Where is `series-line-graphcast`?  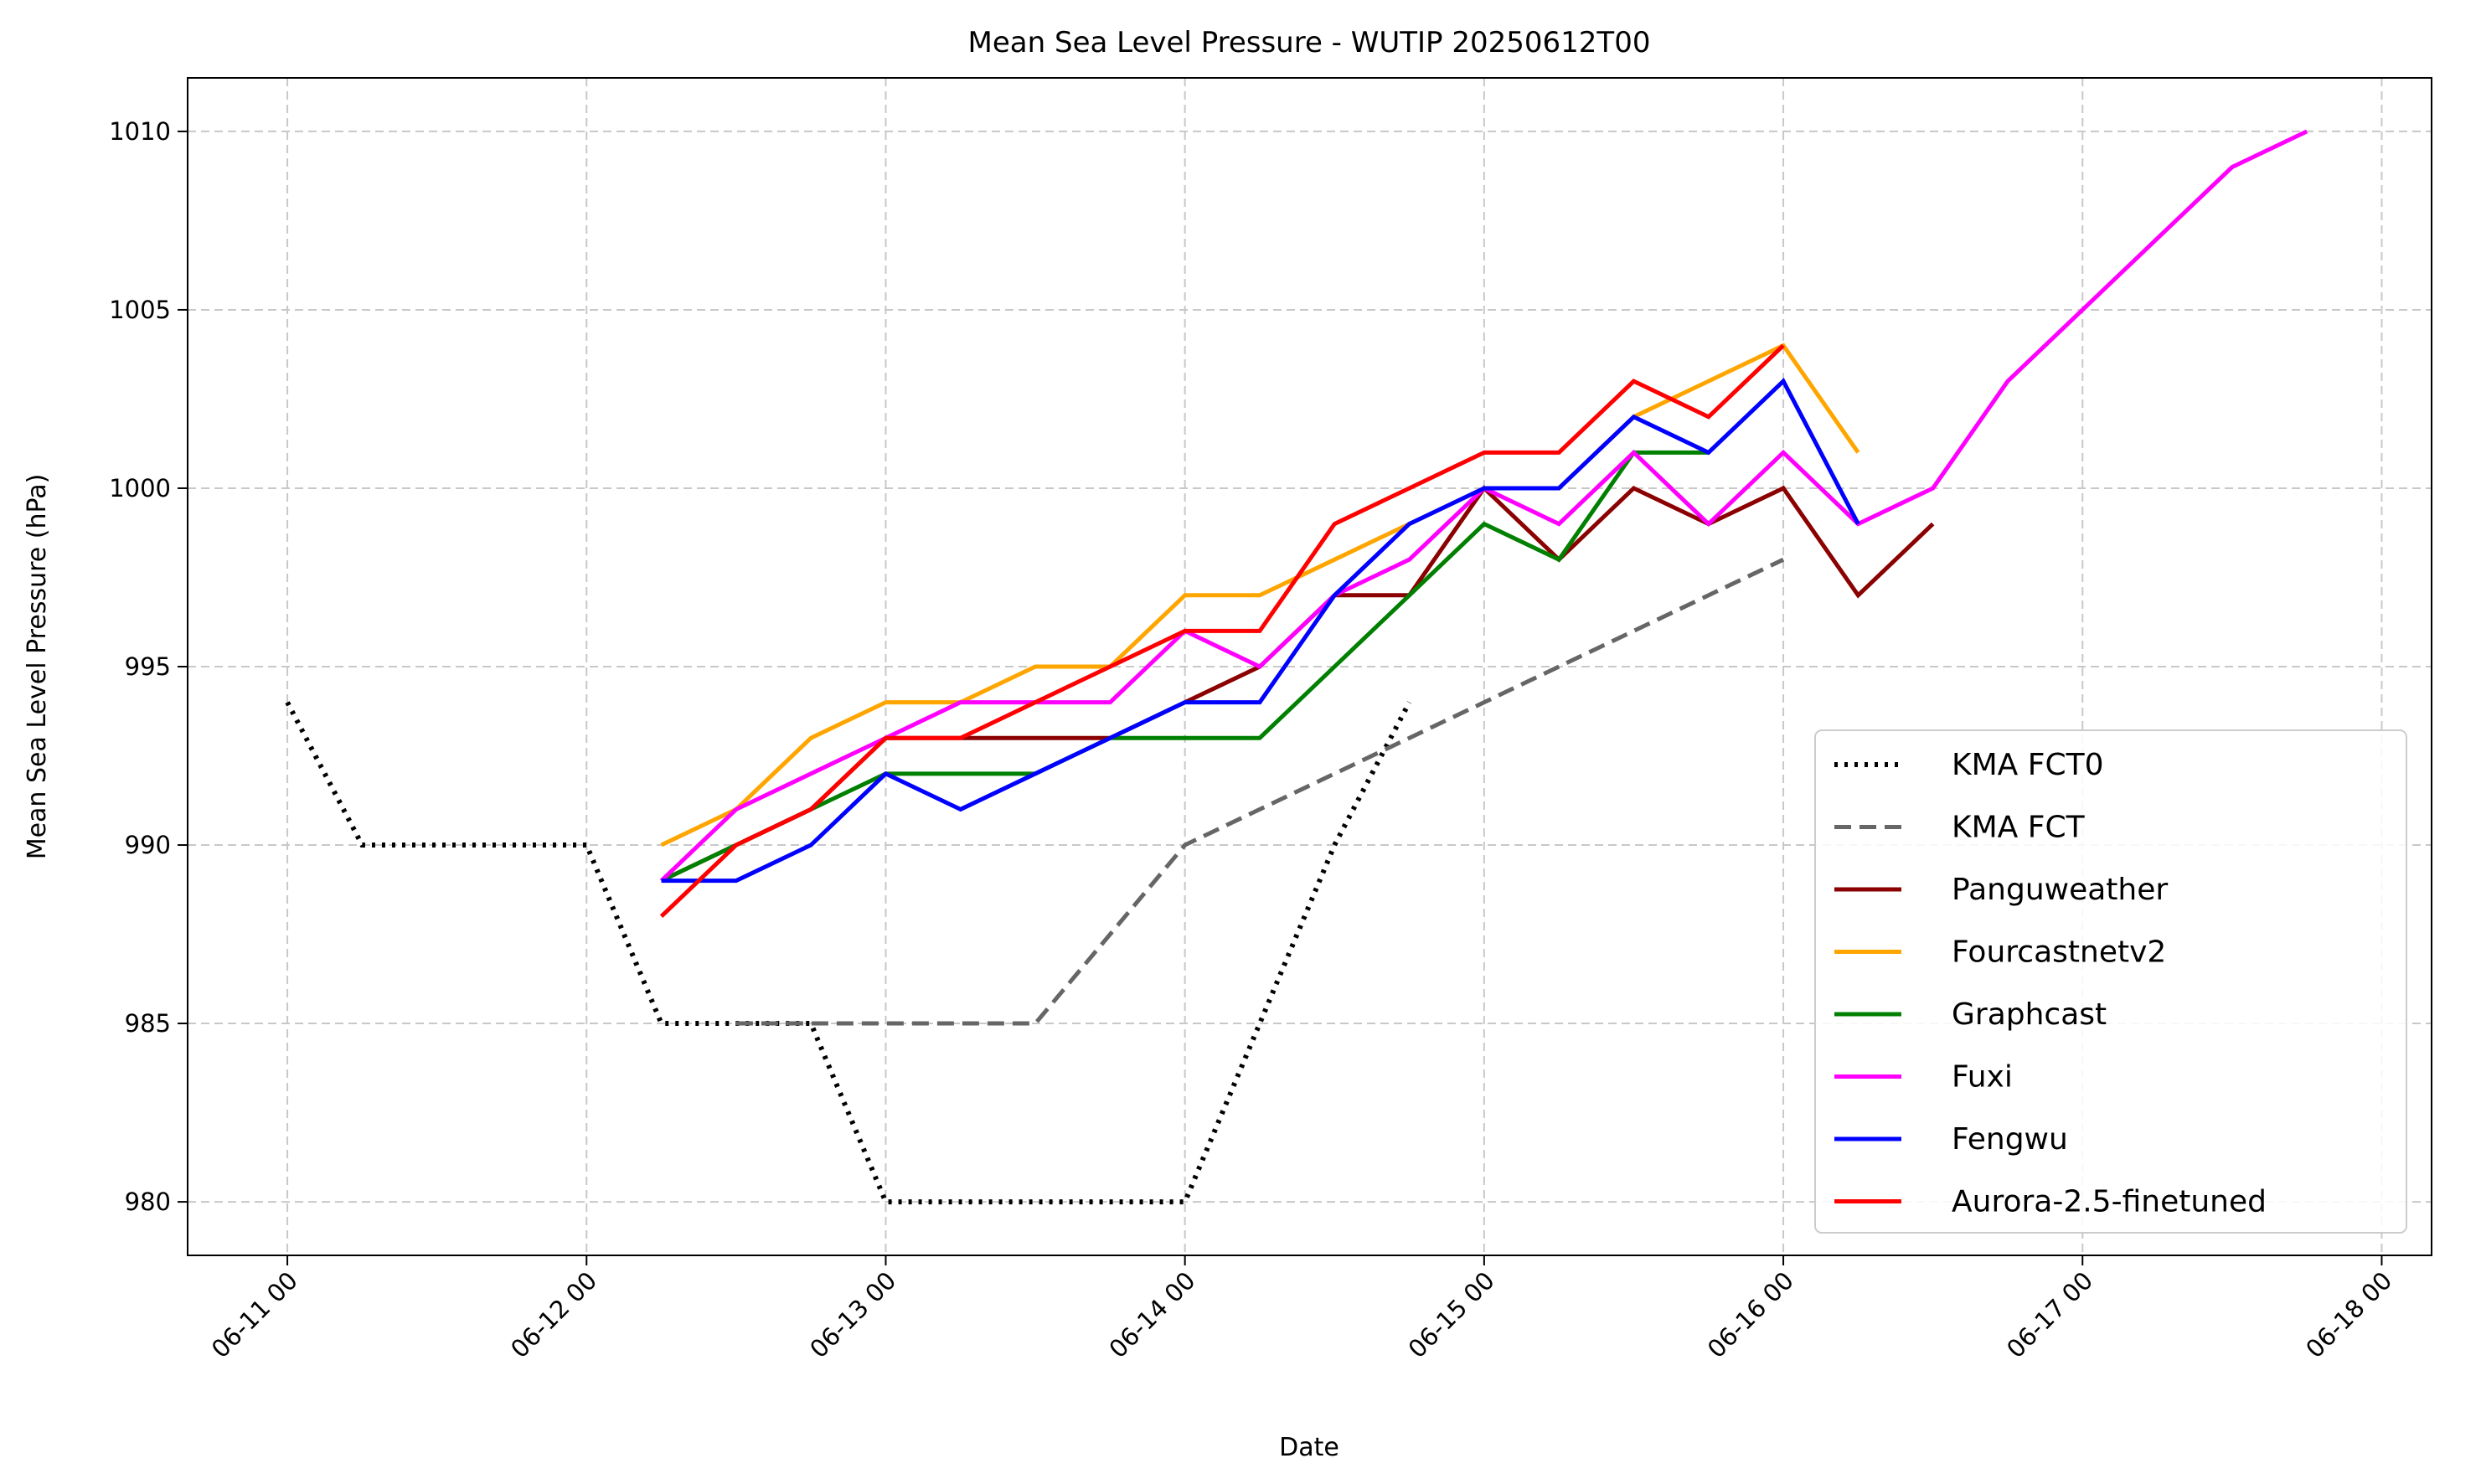
series-line-graphcast is located at coordinates (1184, 666).